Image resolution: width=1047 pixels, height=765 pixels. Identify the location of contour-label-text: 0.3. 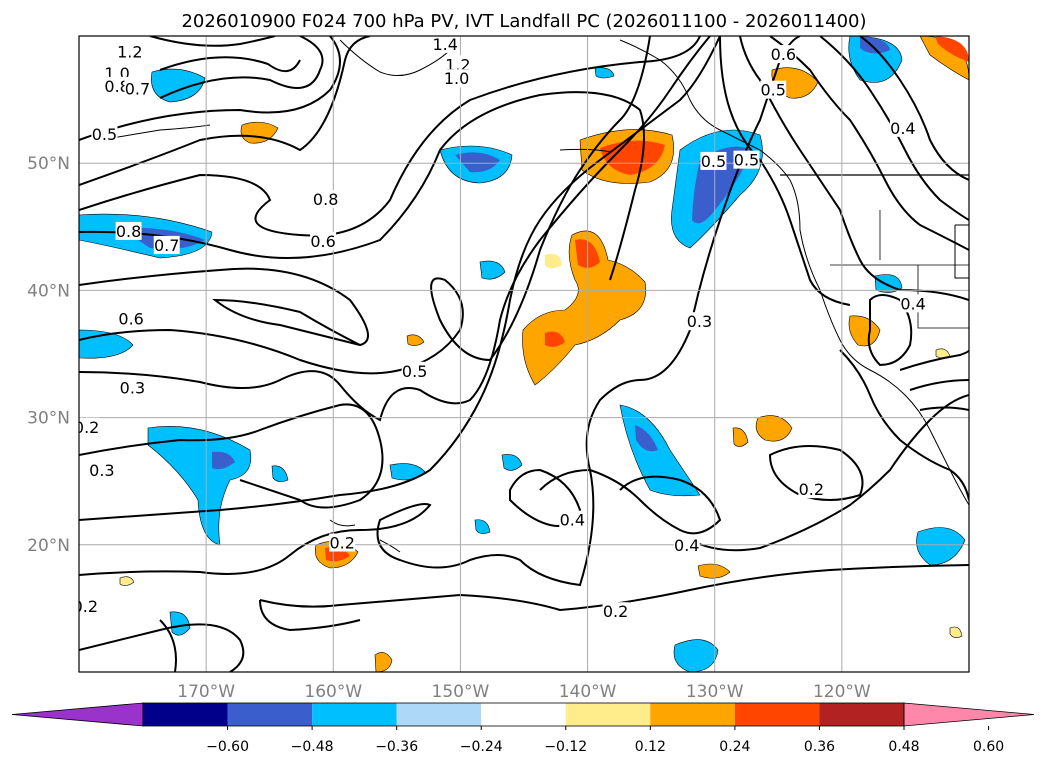
(101, 470).